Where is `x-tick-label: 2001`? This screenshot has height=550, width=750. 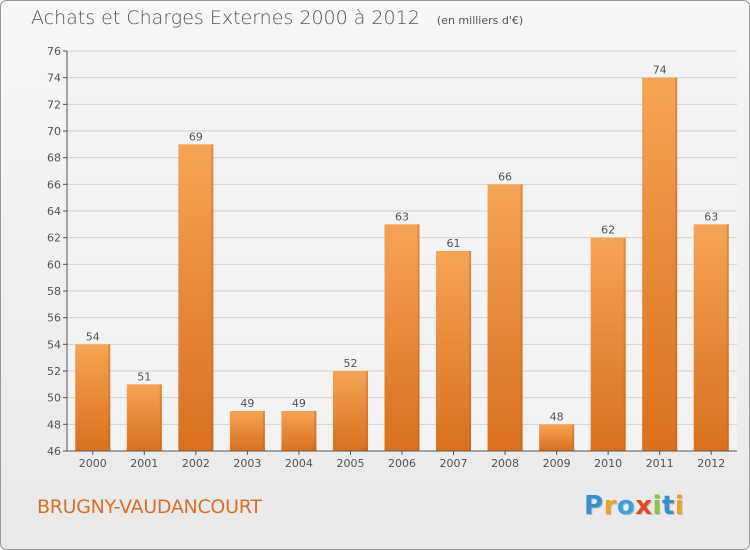
x-tick-label: 2001 is located at coordinates (144, 463).